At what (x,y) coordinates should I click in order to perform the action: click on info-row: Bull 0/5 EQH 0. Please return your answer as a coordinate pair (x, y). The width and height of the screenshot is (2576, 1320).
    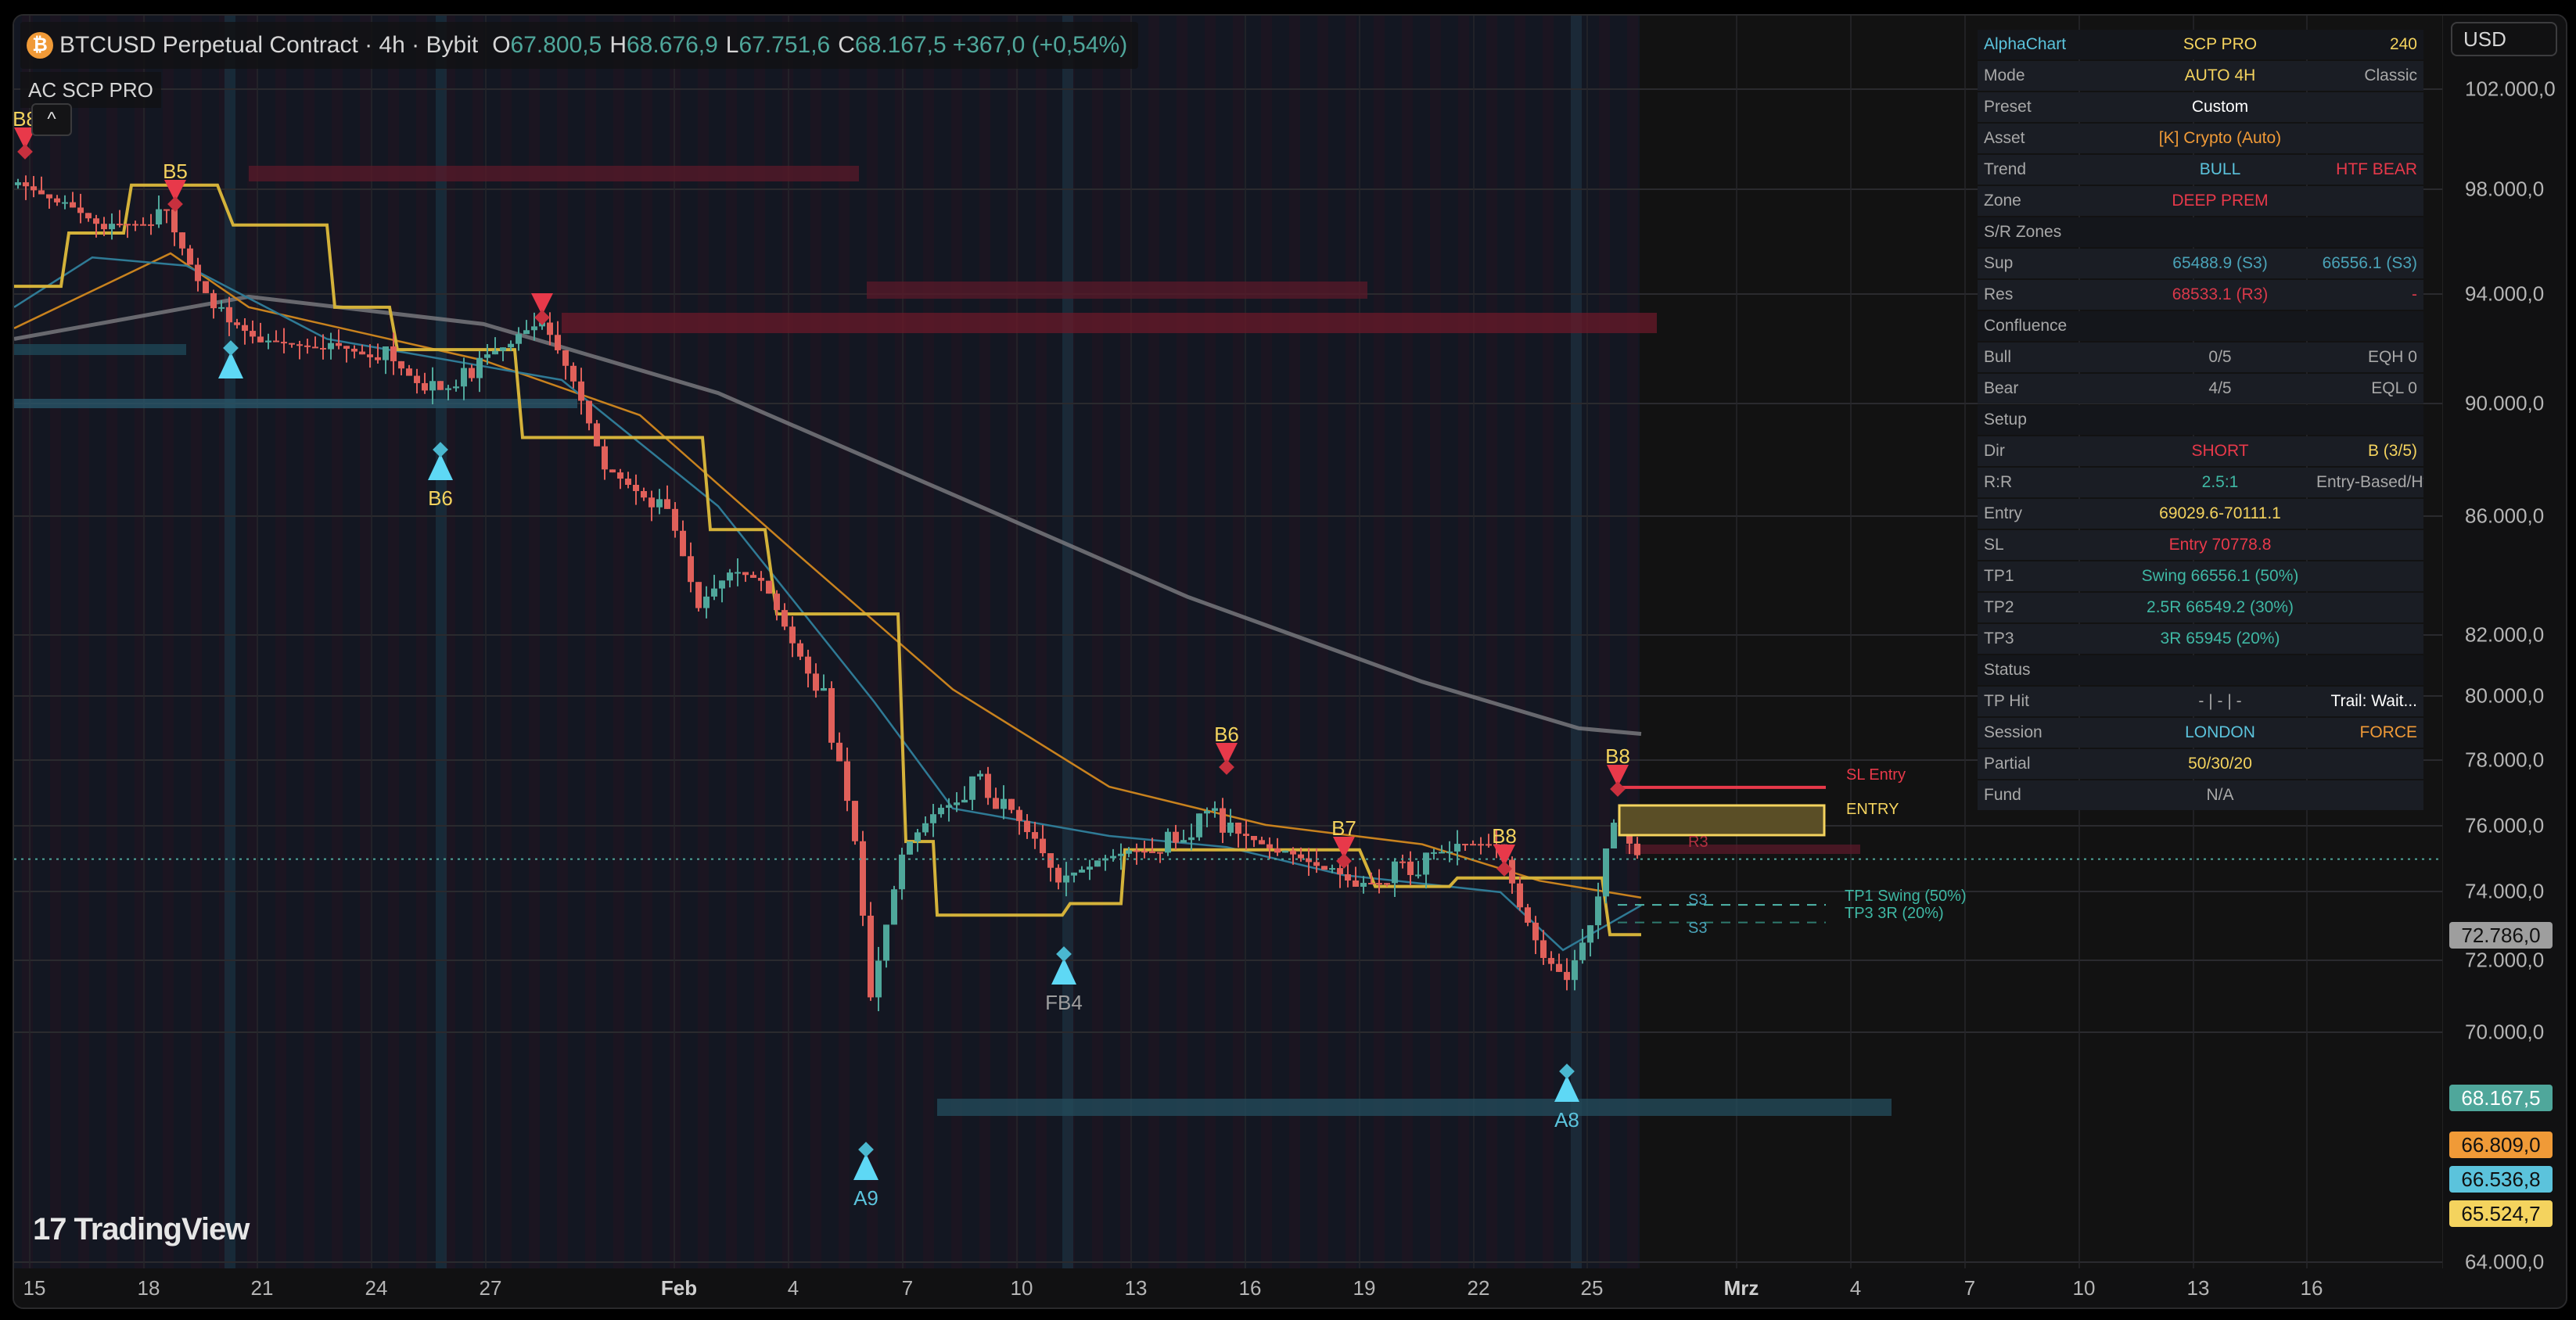
    Looking at the image, I should click on (2200, 357).